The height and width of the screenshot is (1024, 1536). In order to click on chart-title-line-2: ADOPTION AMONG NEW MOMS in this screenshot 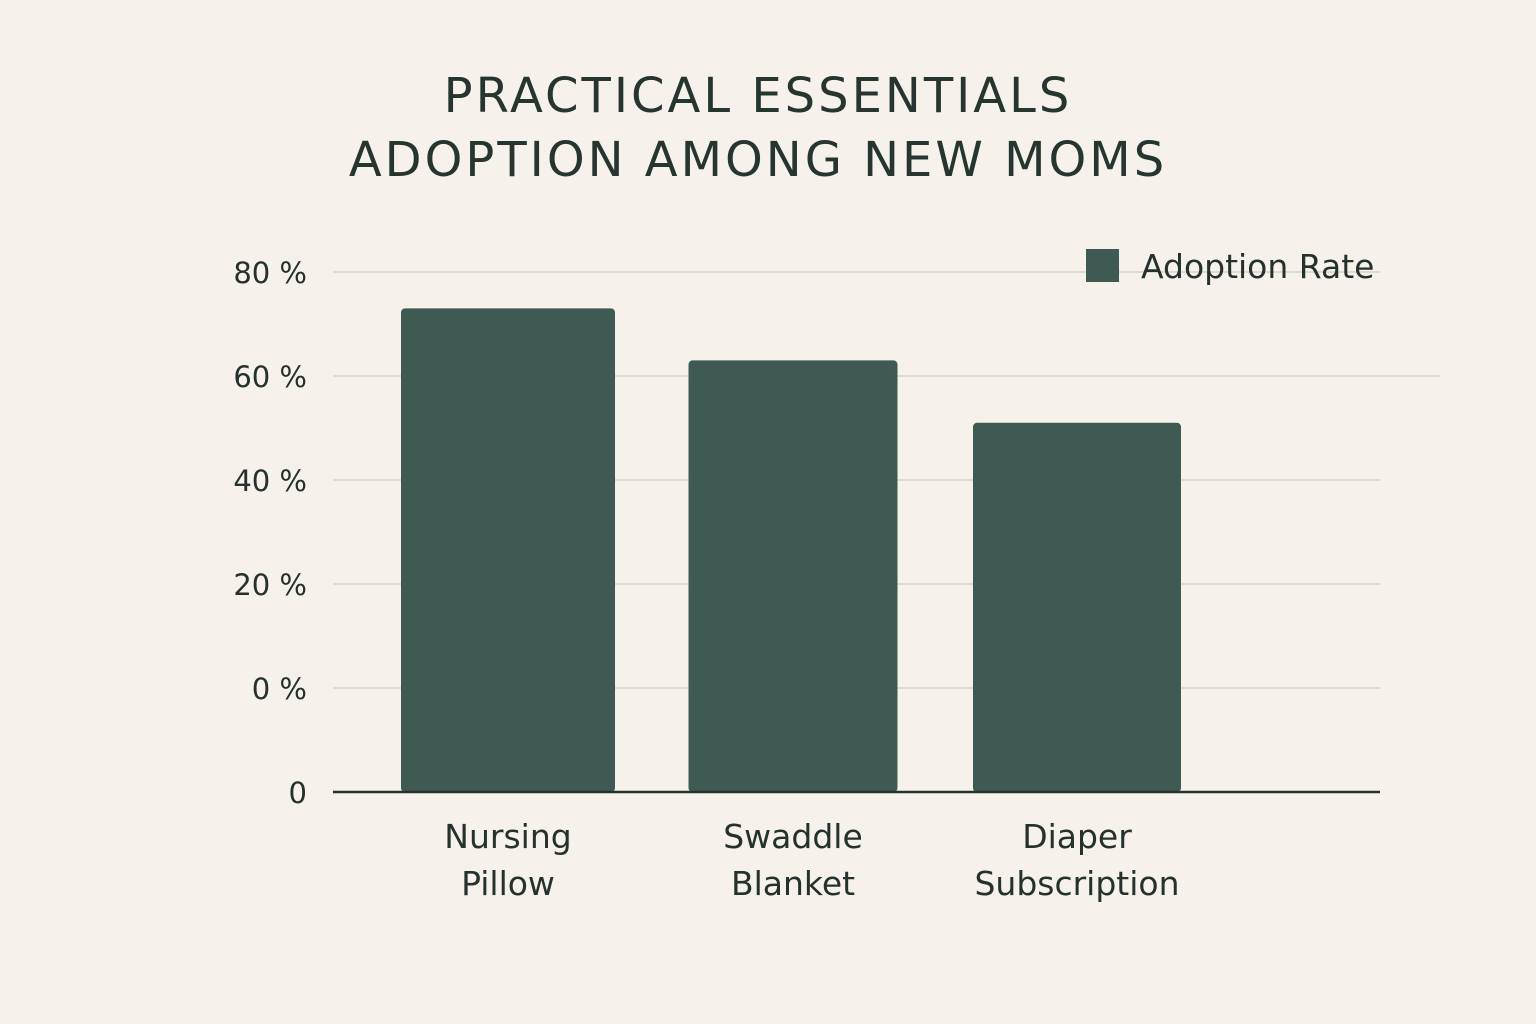, I will do `click(758, 160)`.